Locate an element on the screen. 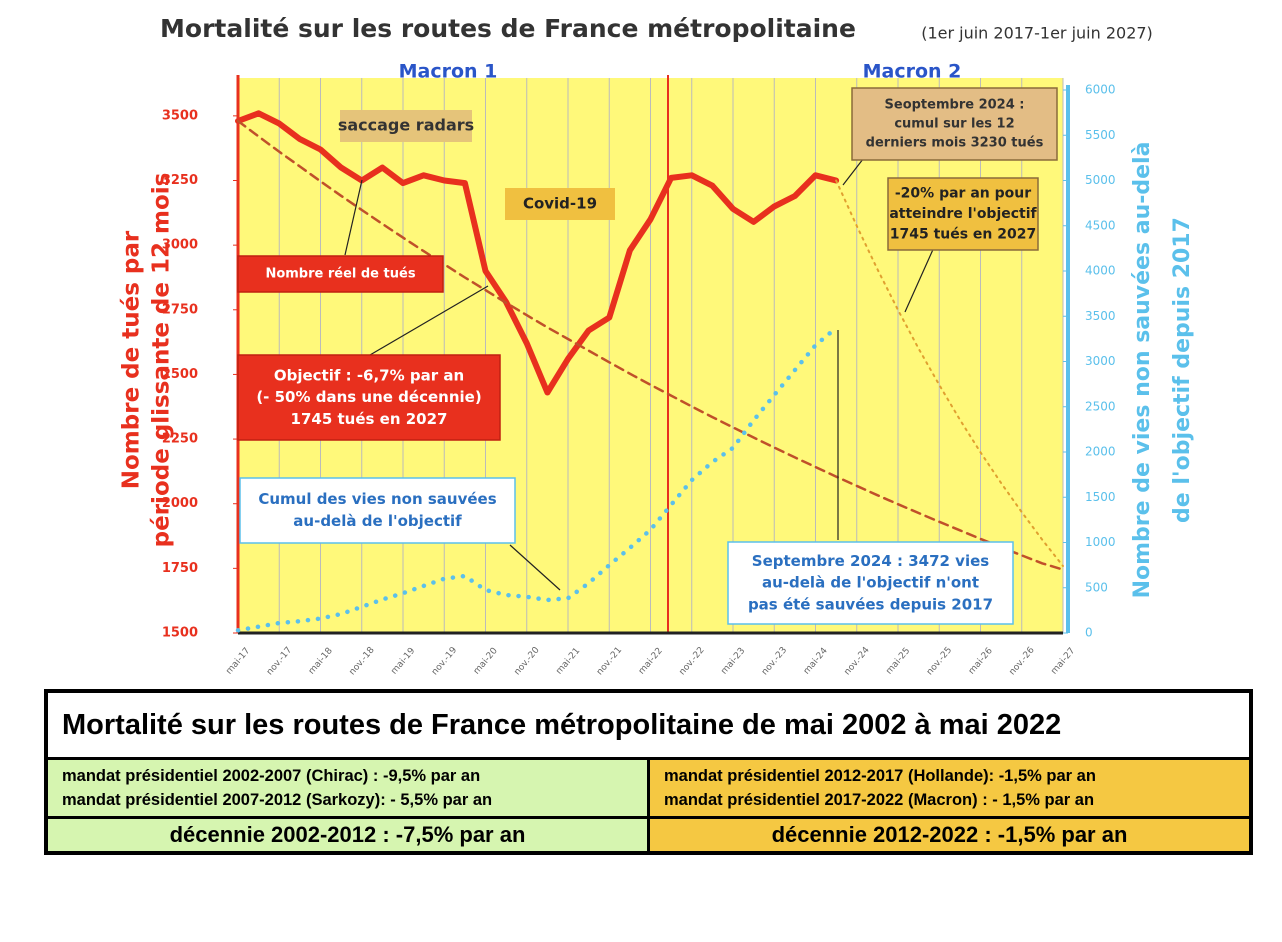 The width and height of the screenshot is (1282, 942). x-tick-label: nov.-25 is located at coordinates (939, 661).